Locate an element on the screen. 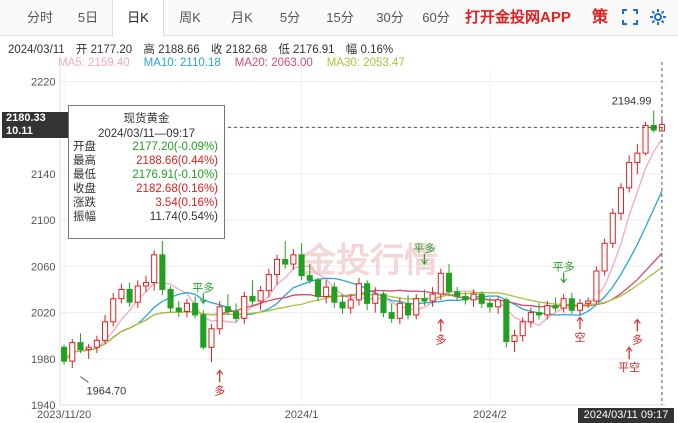 The height and width of the screenshot is (423, 678). strategy-button: 策 is located at coordinates (599, 17).